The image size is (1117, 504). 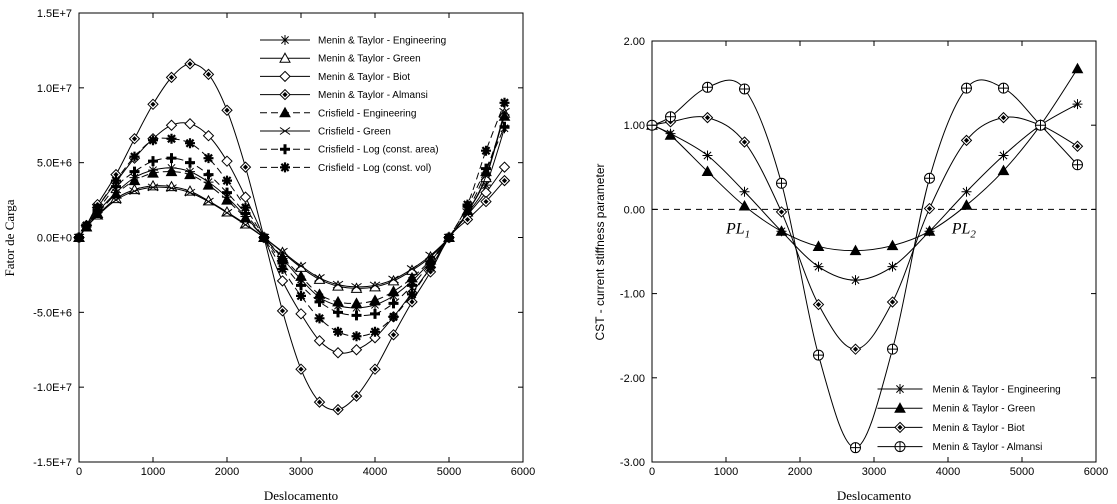 I want to click on y-tick-label: -1.0E+7, so click(x=52, y=388).